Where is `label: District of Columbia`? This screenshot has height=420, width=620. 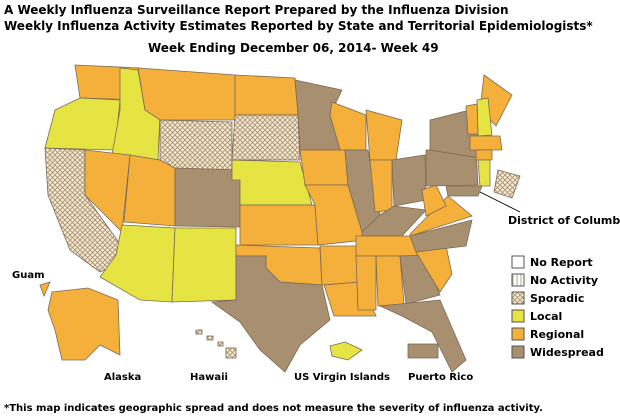 label: District of Columbia is located at coordinates (564, 220).